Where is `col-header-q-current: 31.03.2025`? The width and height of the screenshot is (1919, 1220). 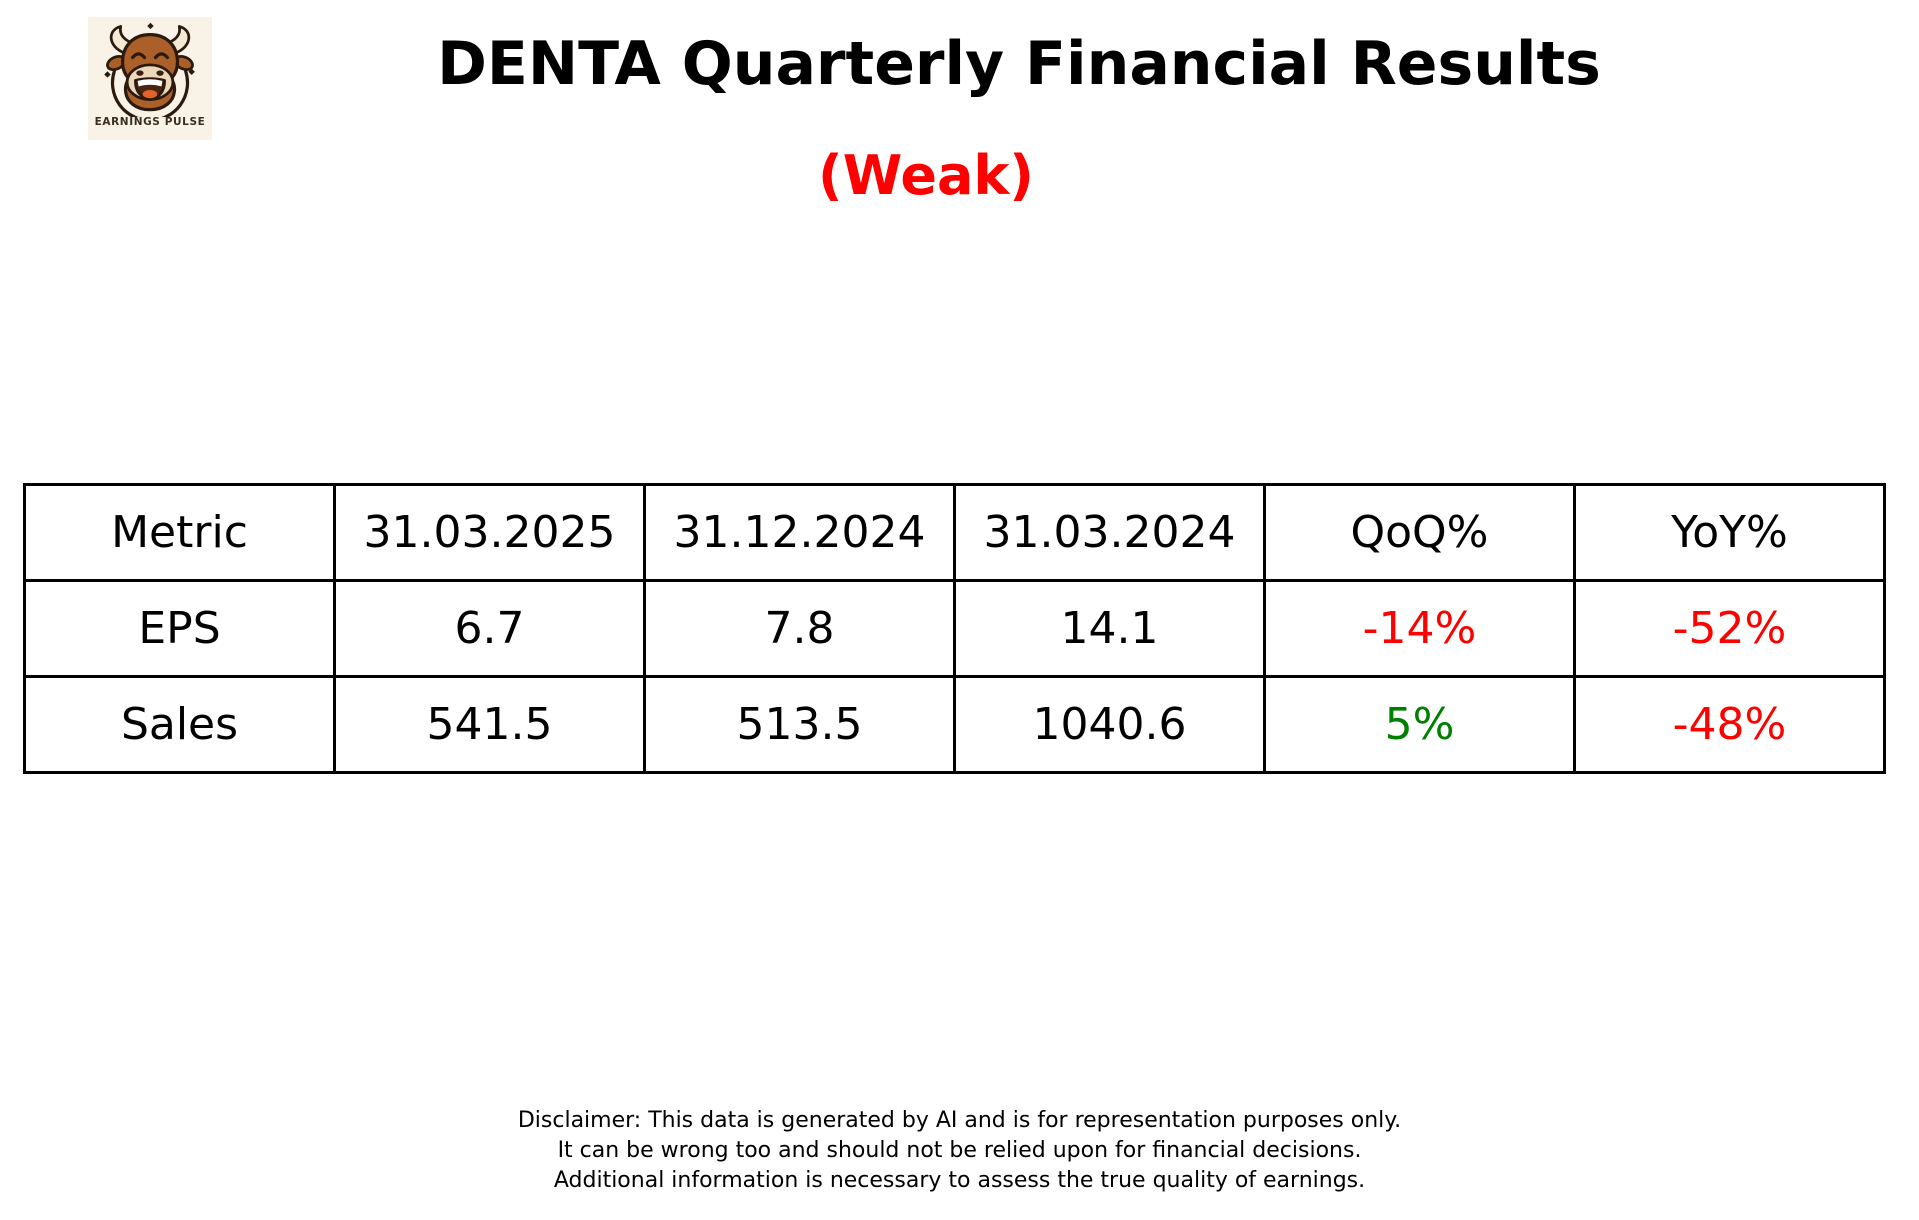 col-header-q-current: 31.03.2025 is located at coordinates (489, 532).